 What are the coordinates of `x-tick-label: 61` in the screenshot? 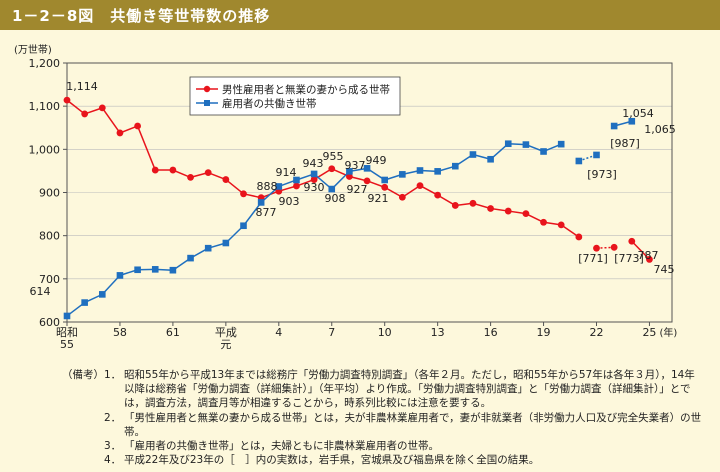 It's located at (173, 332).